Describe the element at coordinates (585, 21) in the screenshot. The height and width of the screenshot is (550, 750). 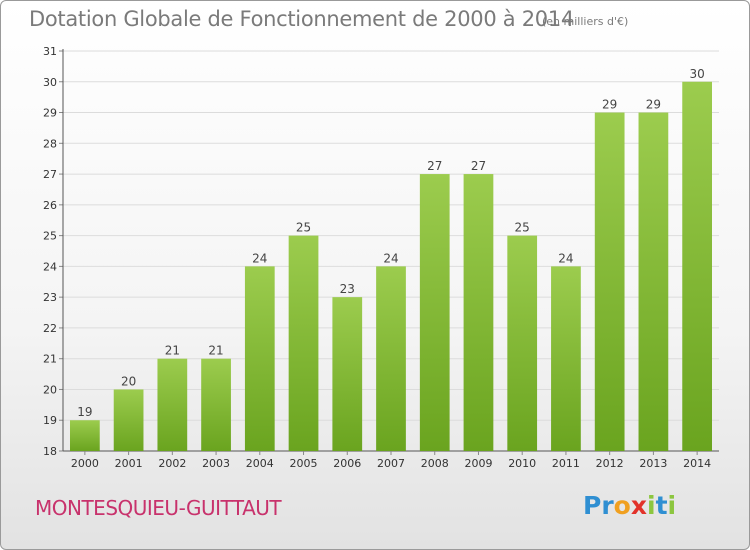
I see `unit-note: (en milliers d'€)` at that location.